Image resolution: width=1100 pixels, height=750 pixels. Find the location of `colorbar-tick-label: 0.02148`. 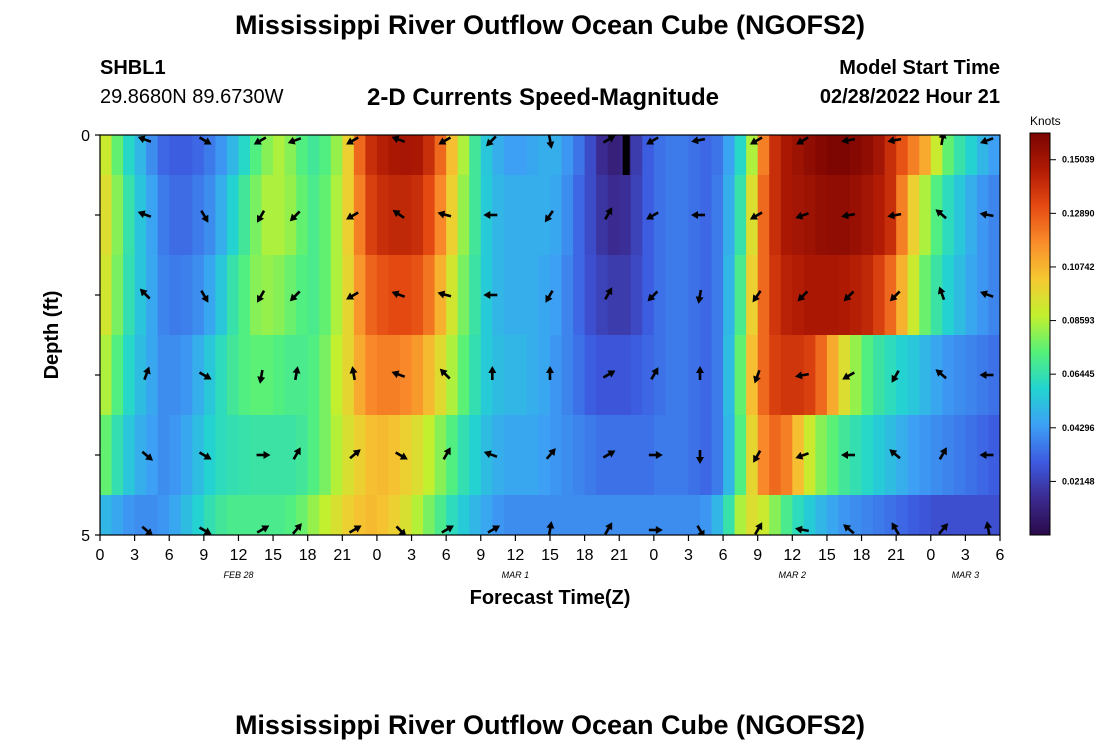

colorbar-tick-label: 0.02148 is located at coordinates (1078, 481).